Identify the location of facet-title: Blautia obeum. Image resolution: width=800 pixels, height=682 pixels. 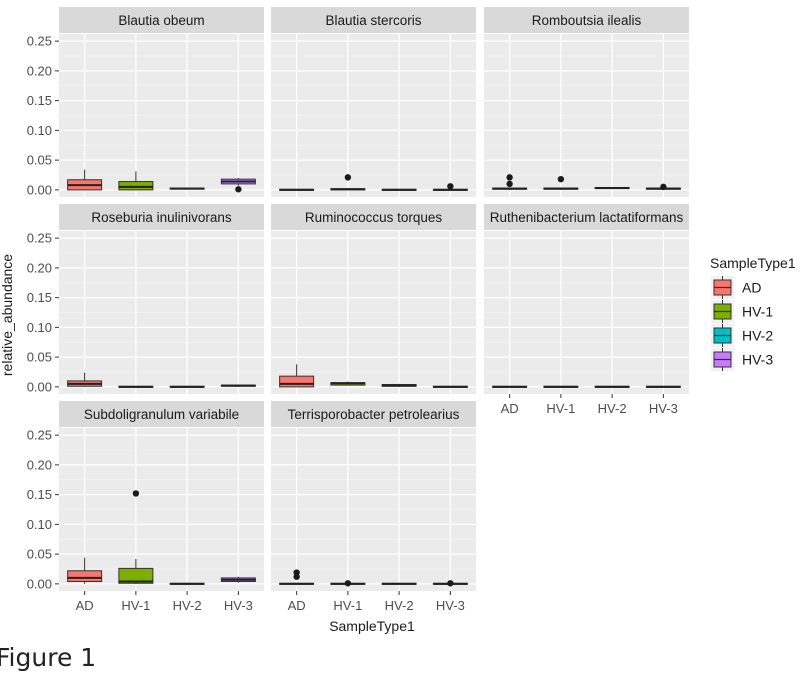
(161, 20).